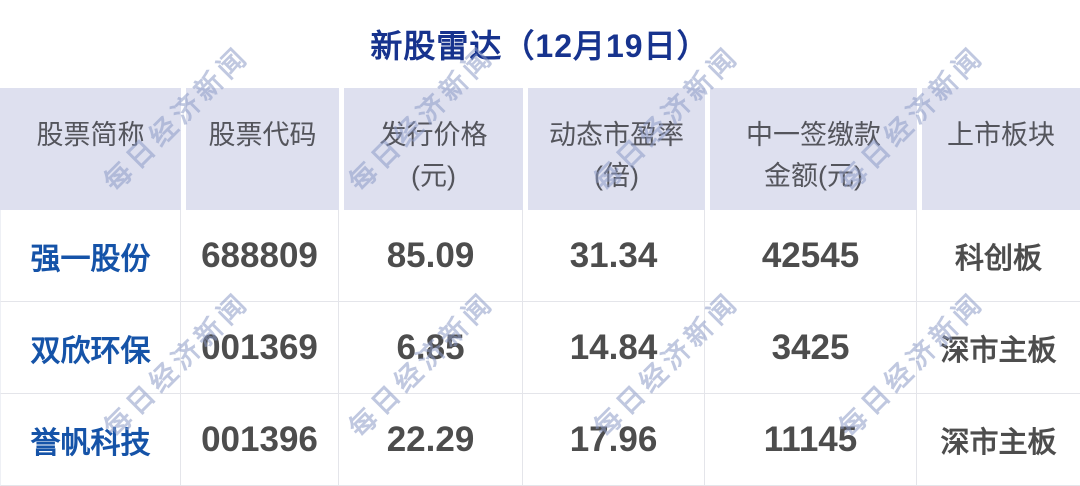  Describe the element at coordinates (431, 256) in the screenshot. I see `cell-issue-price: 85.09` at that location.